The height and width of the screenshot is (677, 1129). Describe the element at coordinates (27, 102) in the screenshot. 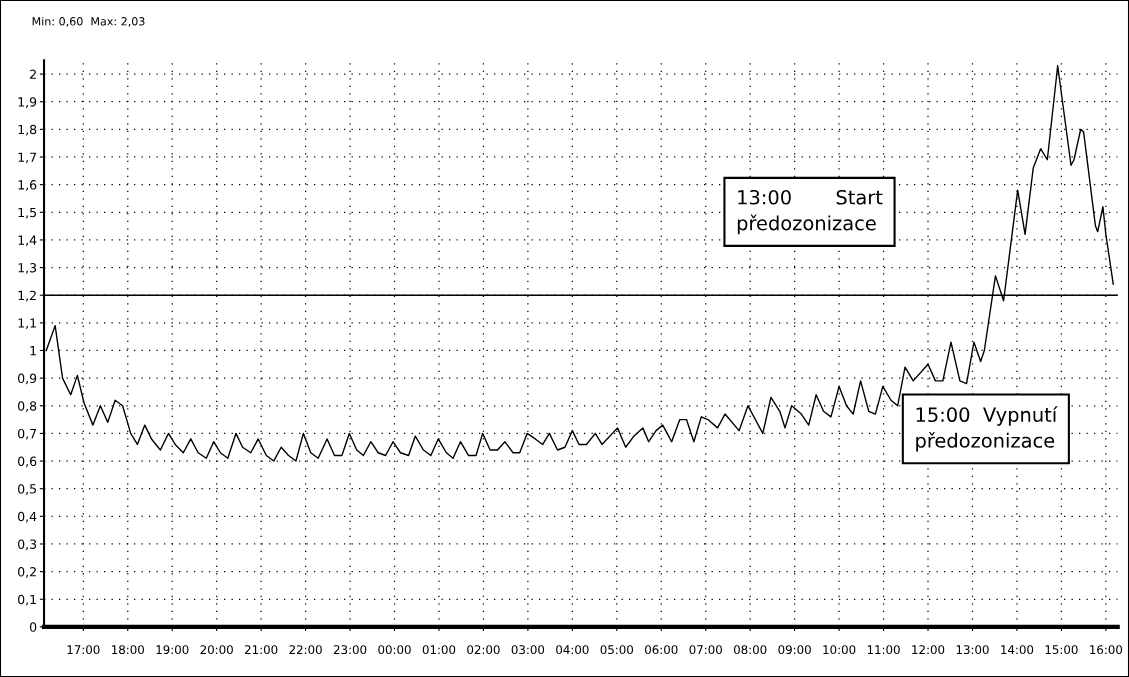

I see `y-tick-label: 1,9` at that location.